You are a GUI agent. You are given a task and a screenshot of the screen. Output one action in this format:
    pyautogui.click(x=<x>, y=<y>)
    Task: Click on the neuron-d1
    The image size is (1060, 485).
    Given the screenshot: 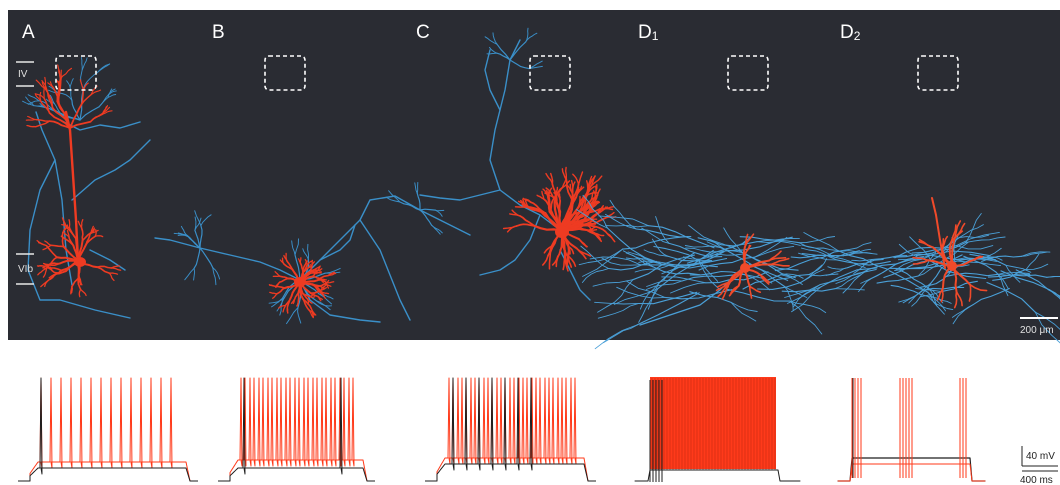 What is the action you would take?
    pyautogui.click(x=727, y=272)
    